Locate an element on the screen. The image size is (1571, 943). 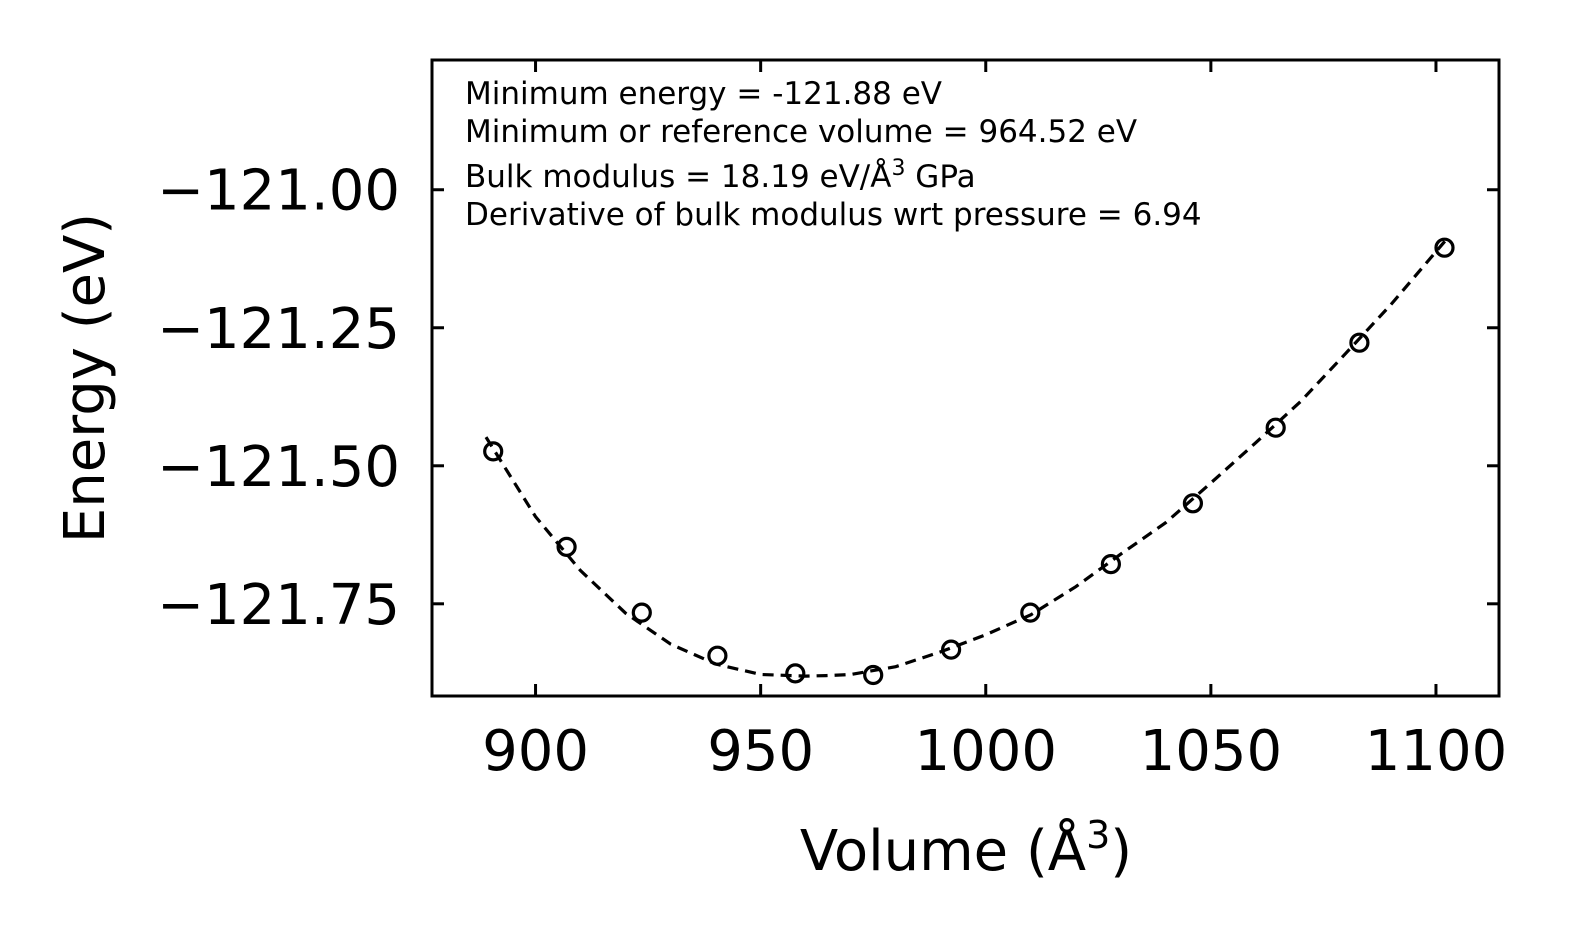
x-tick-labels: 900 950 1000 1050 1100 is located at coordinates (994, 751).